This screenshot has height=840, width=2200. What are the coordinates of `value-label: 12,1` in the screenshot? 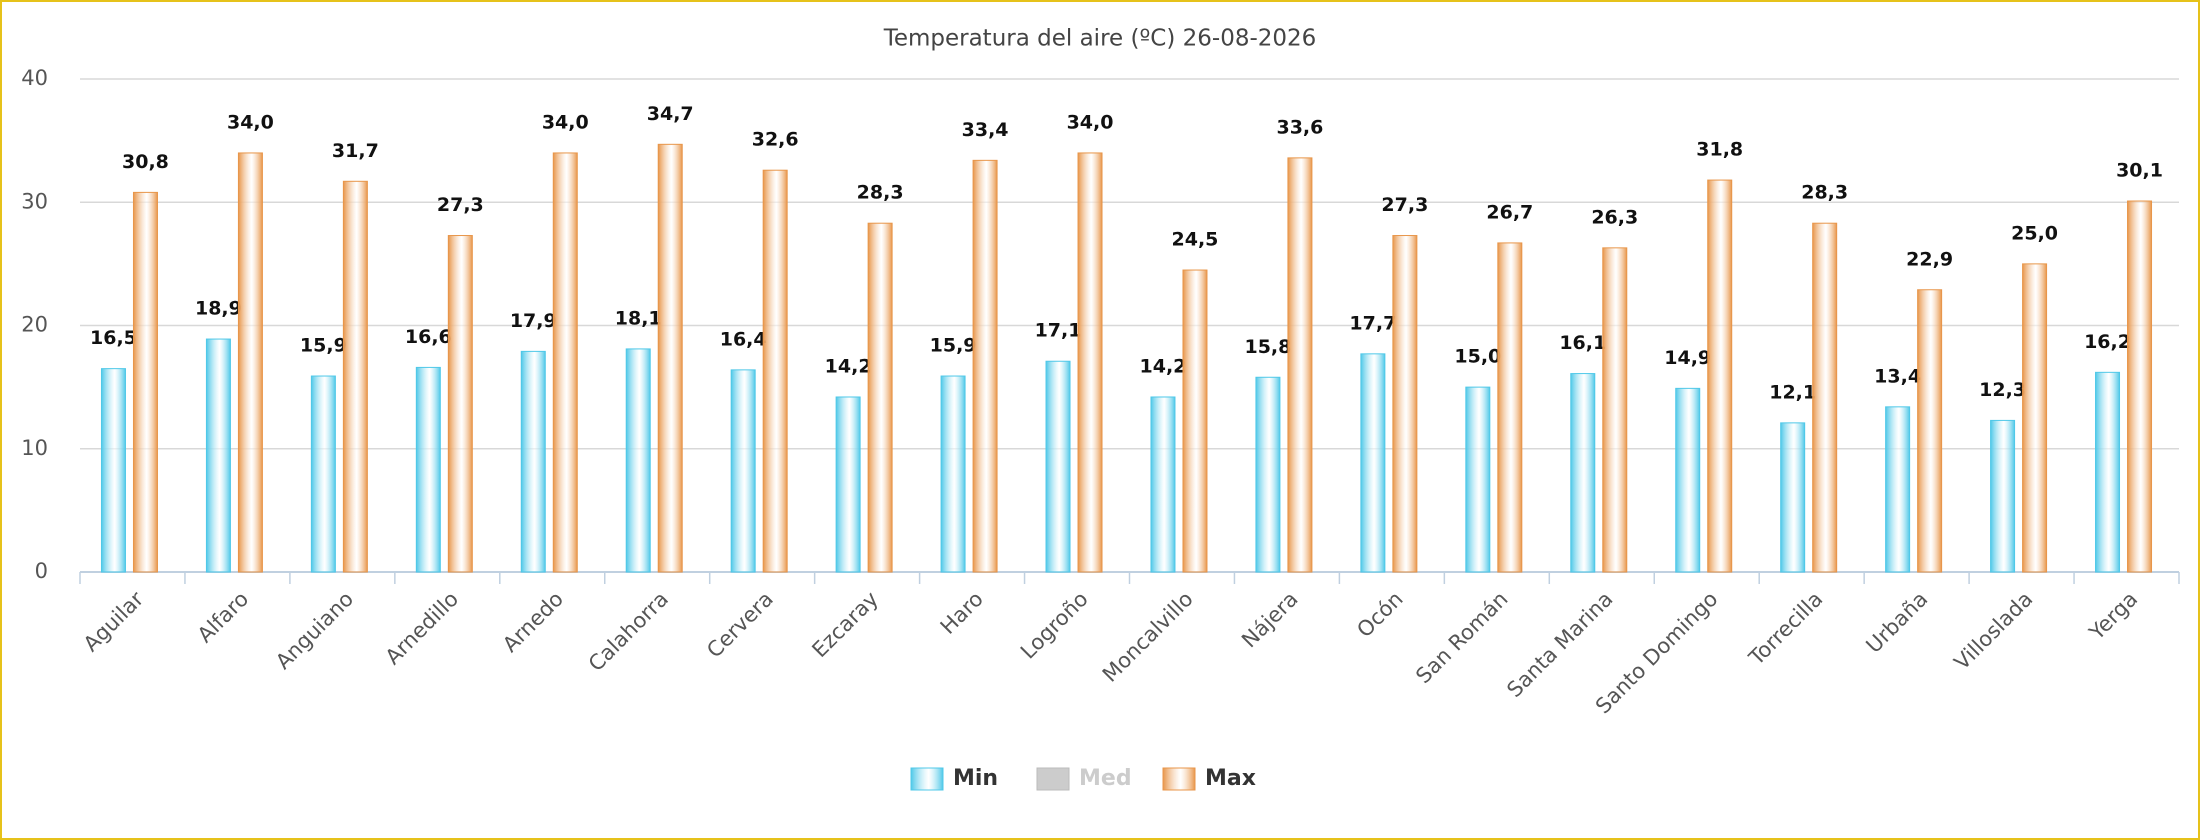 It's located at (1792, 392).